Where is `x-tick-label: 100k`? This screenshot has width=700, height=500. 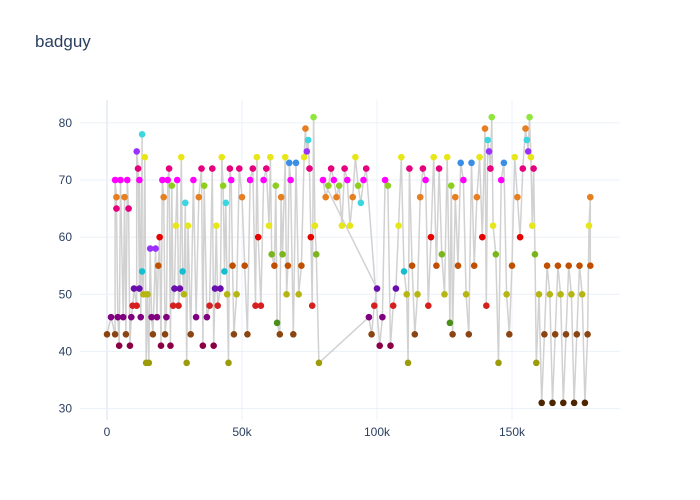
x-tick-label: 100k is located at coordinates (377, 432).